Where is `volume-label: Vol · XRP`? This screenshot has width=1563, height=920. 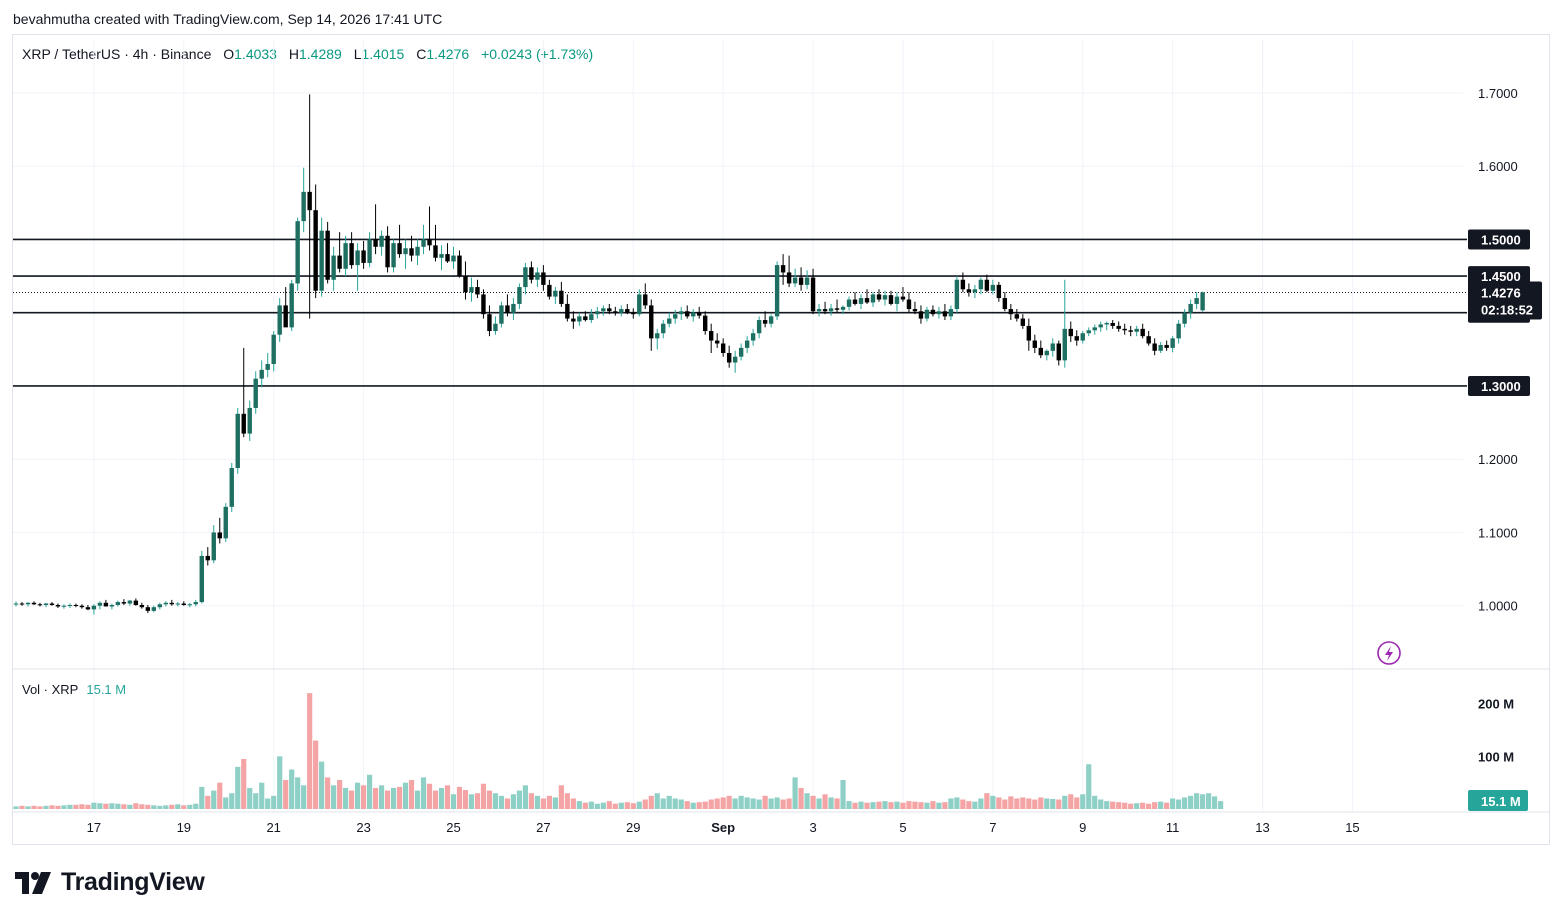 volume-label: Vol · XRP is located at coordinates (50, 689).